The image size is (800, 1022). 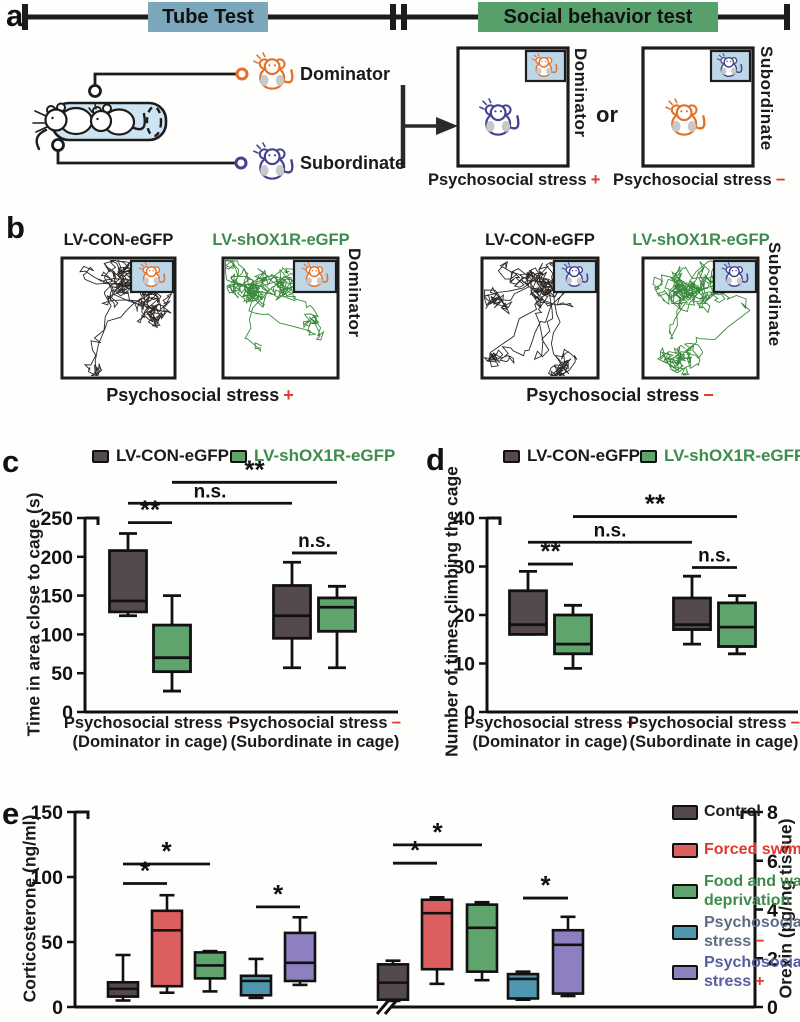 What do you see at coordinates (772, 959) in the screenshot?
I see `svg-text: 2` at bounding box center [772, 959].